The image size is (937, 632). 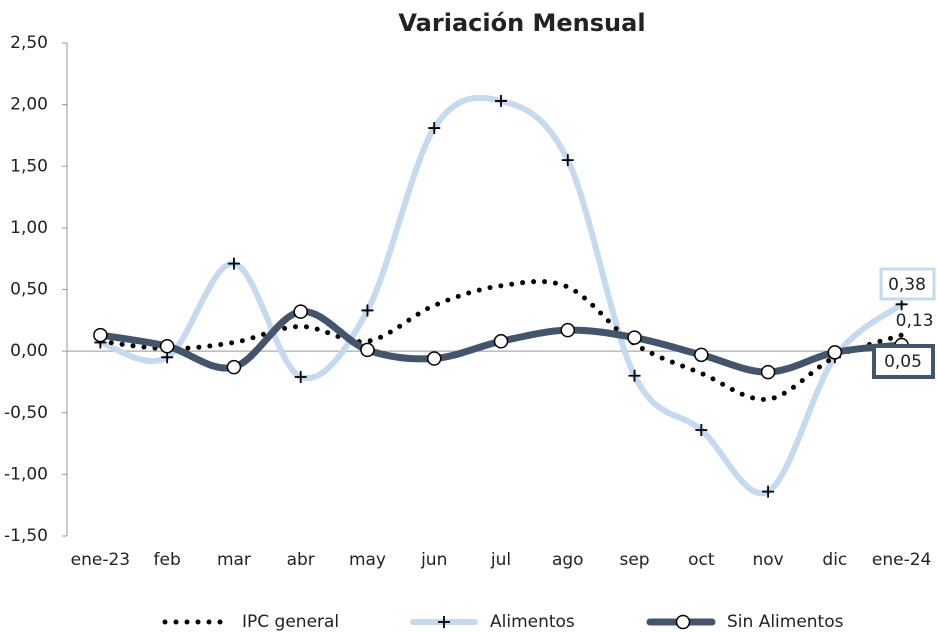 I want to click on x-tick-label: ene-23, so click(x=100, y=560).